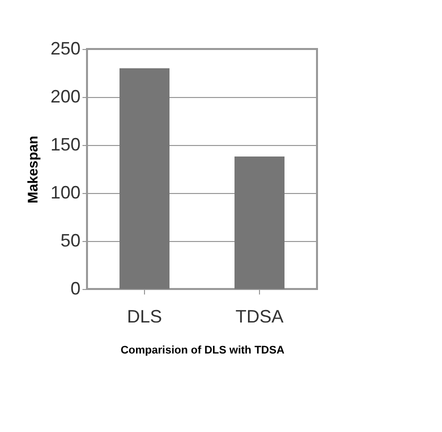 This screenshot has width=442, height=432. Describe the element at coordinates (65, 48) in the screenshot. I see `y-tick-label: 250` at that location.